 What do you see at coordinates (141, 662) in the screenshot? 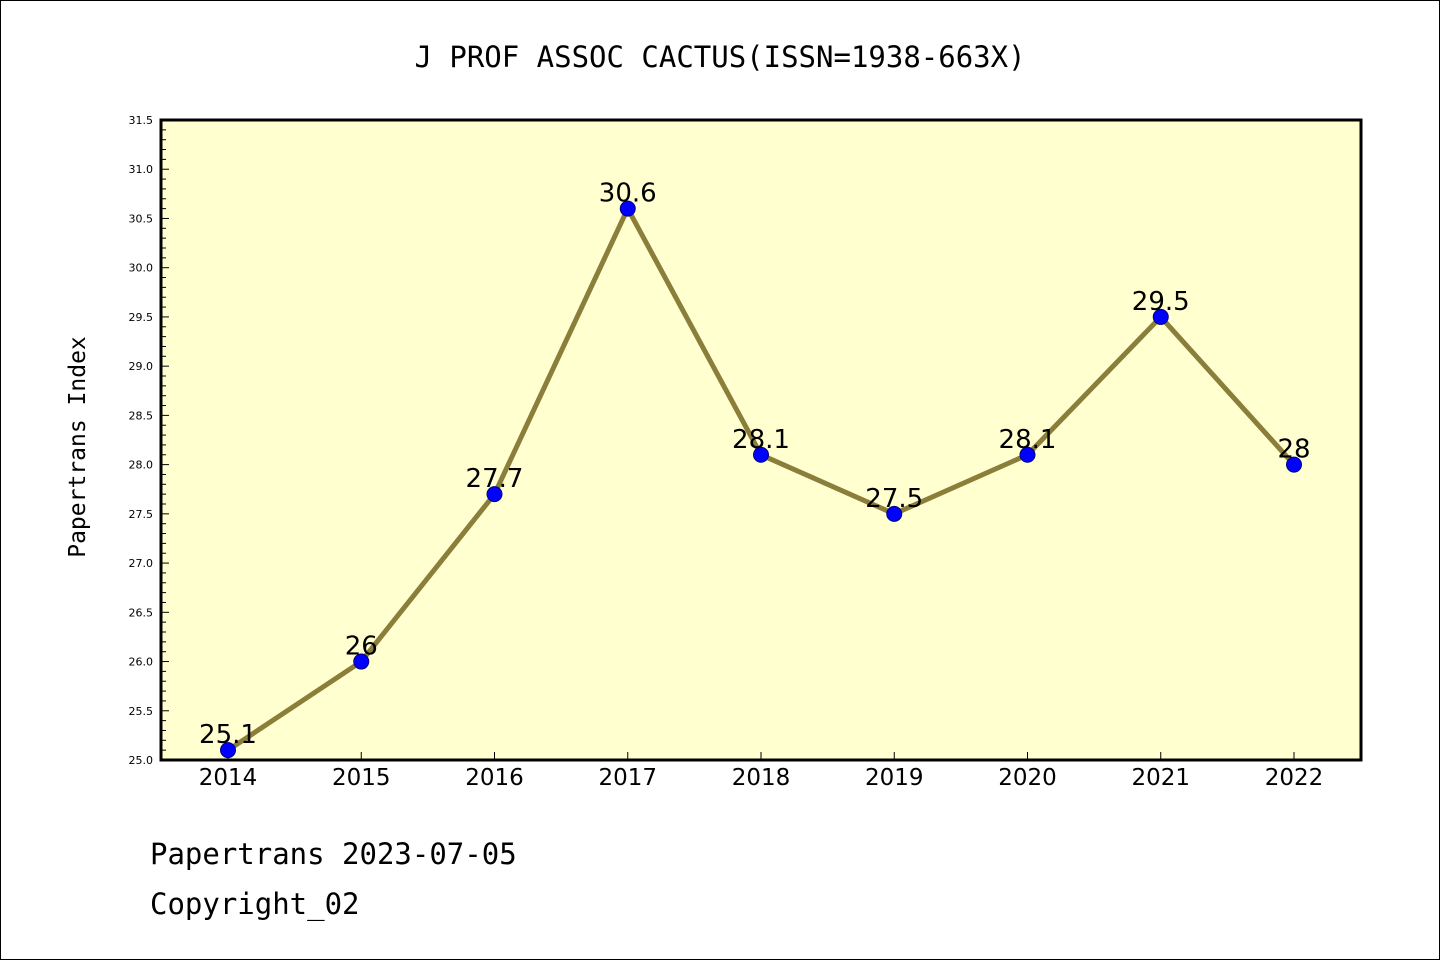
I see `y-tick-label: 26.0` at bounding box center [141, 662].